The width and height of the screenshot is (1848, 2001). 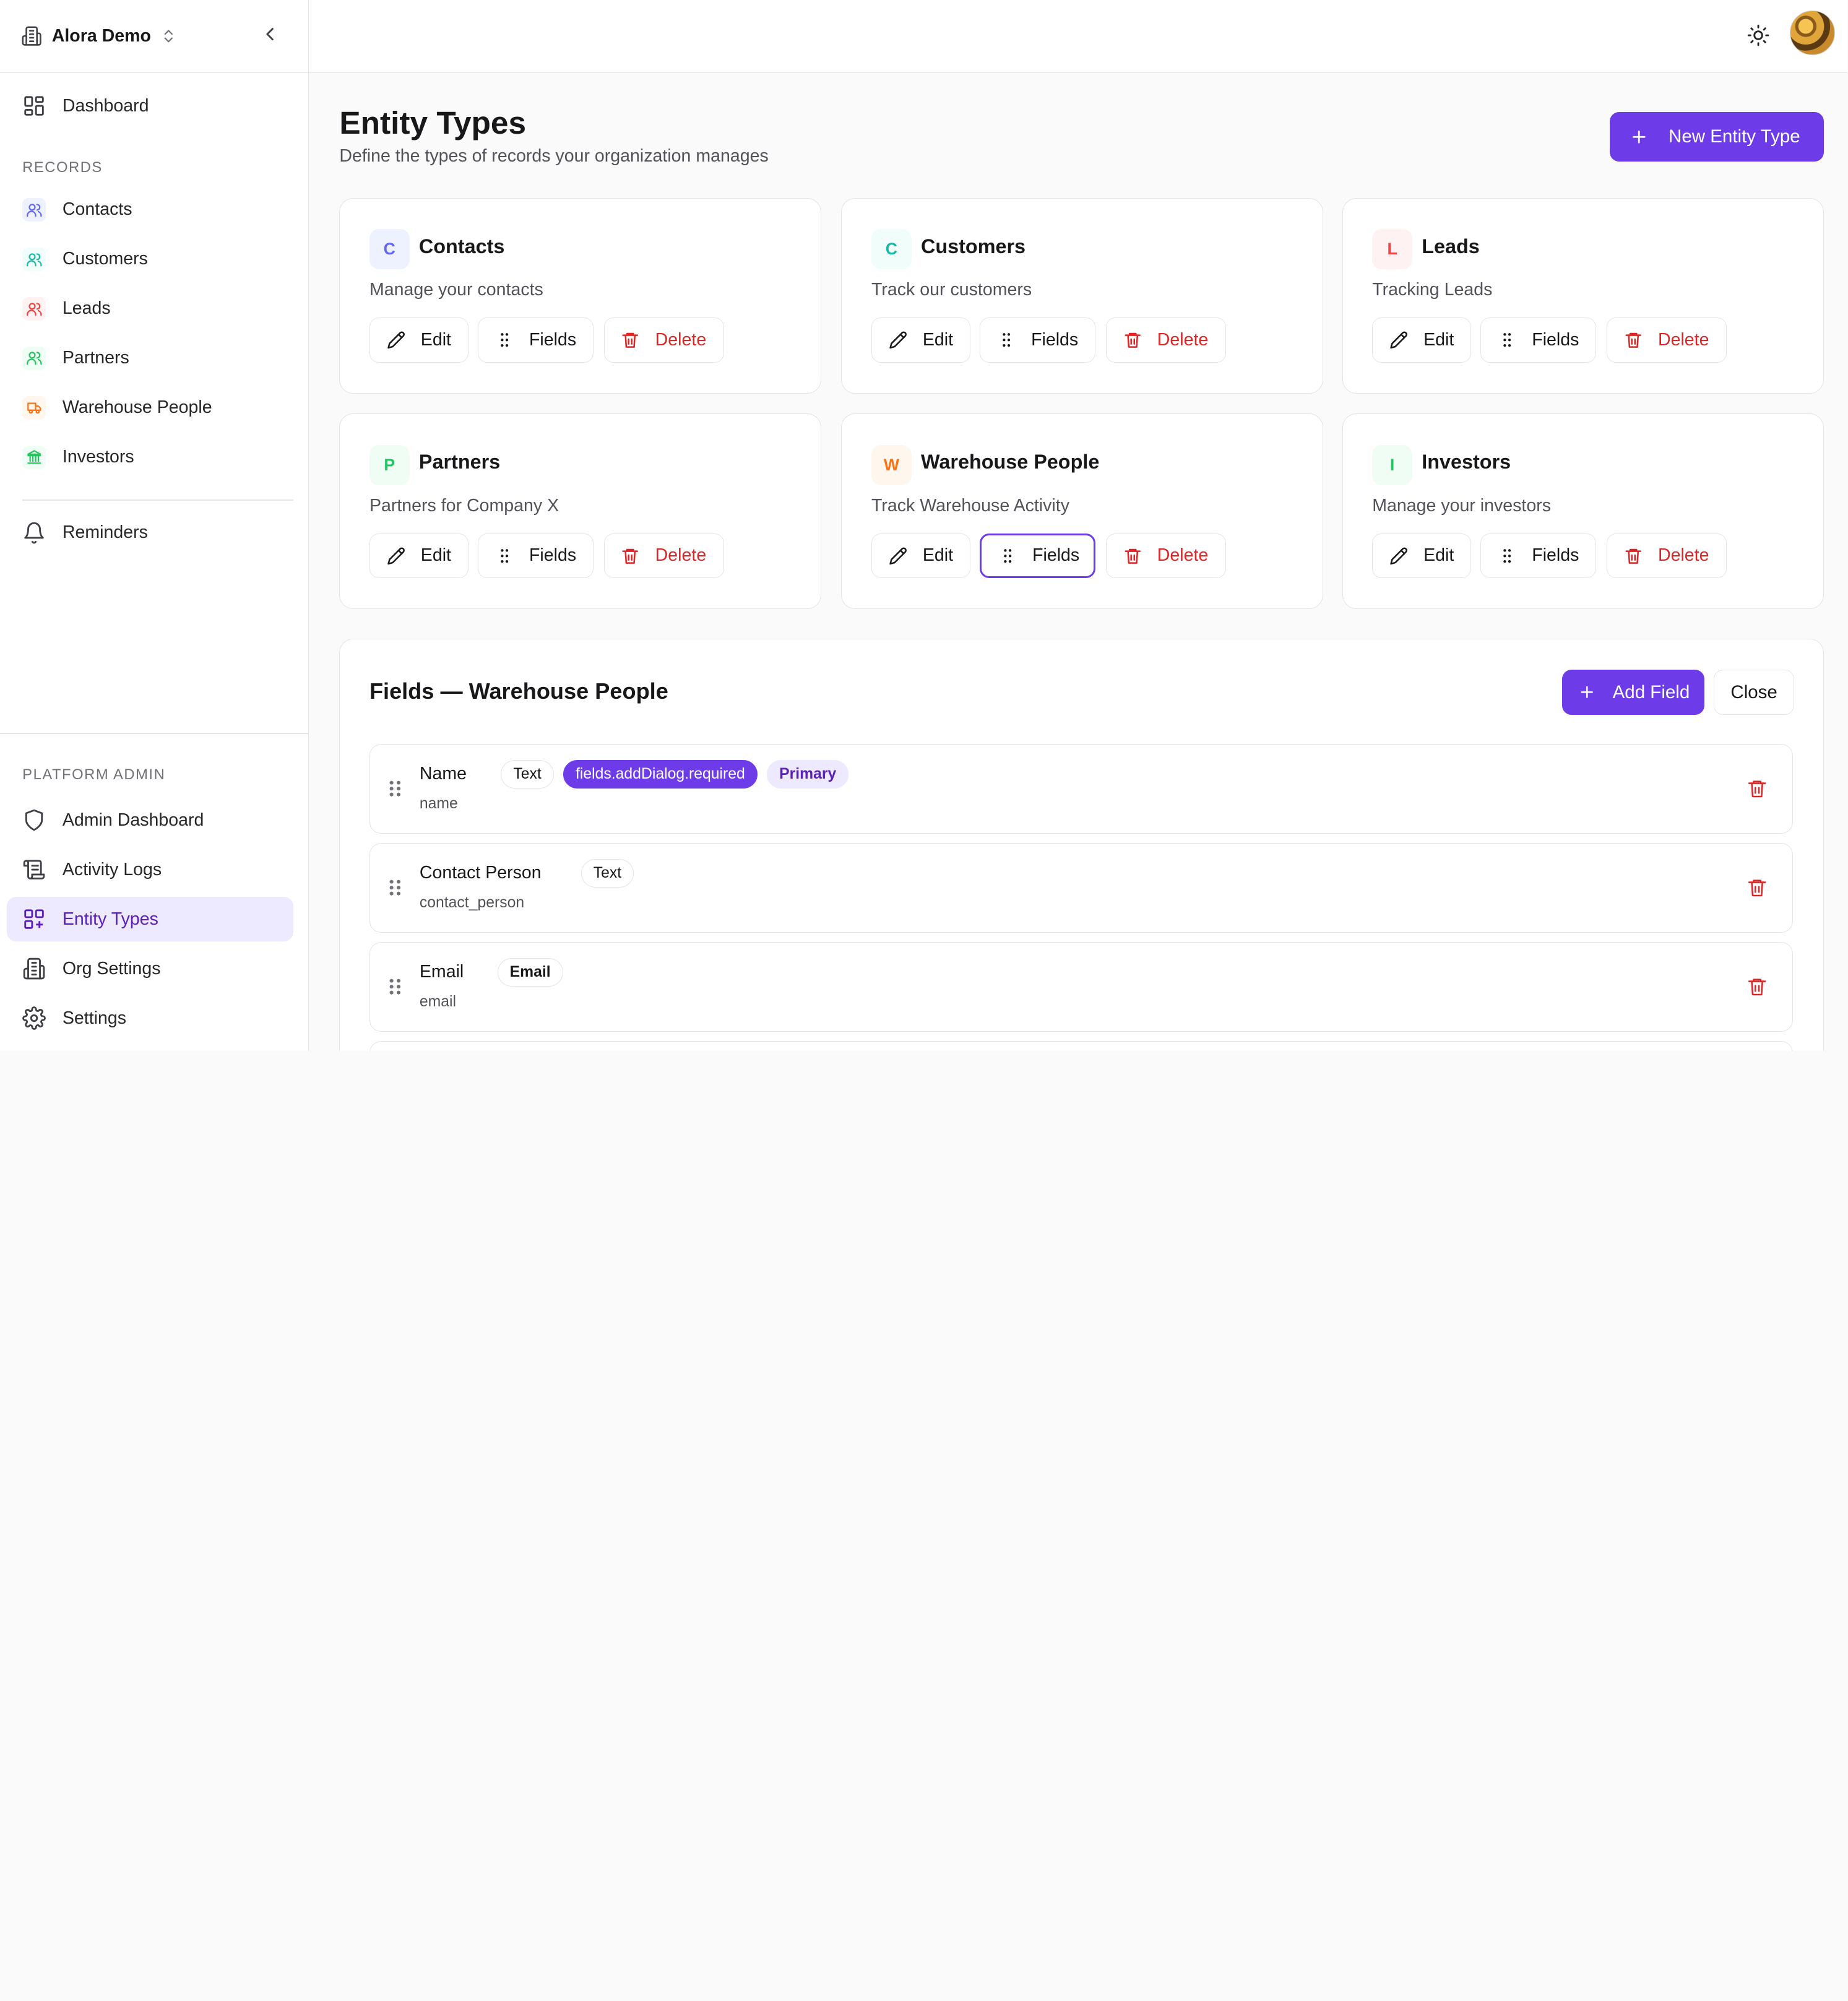 What do you see at coordinates (530, 972) in the screenshot?
I see `field-badges: Email` at bounding box center [530, 972].